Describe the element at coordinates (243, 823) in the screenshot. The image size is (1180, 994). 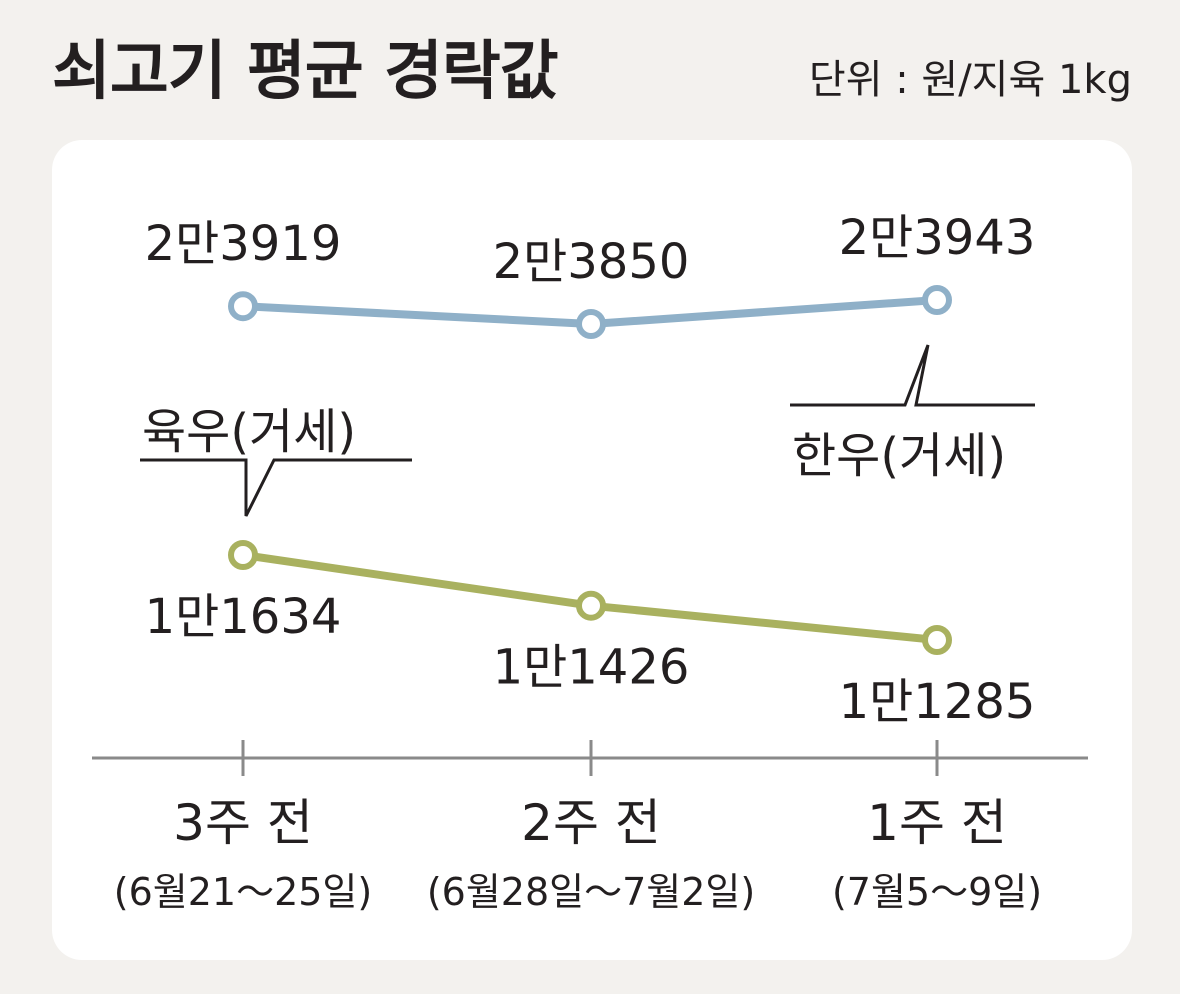
I see `x-tick-label: 3주 전` at that location.